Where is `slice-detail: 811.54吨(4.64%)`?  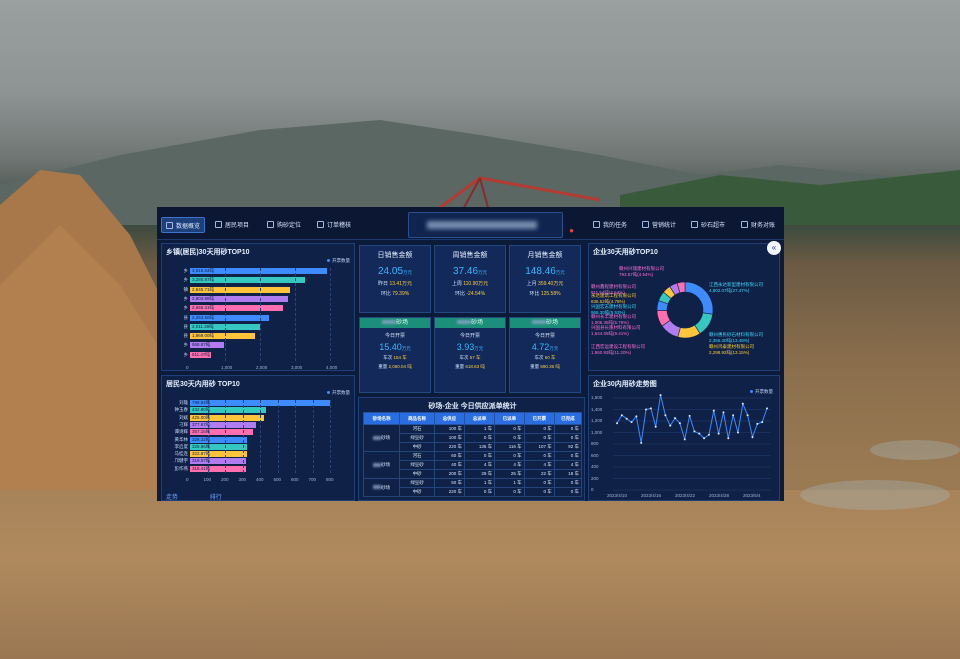 slice-detail: 811.54吨(4.64%) is located at coordinates (608, 292).